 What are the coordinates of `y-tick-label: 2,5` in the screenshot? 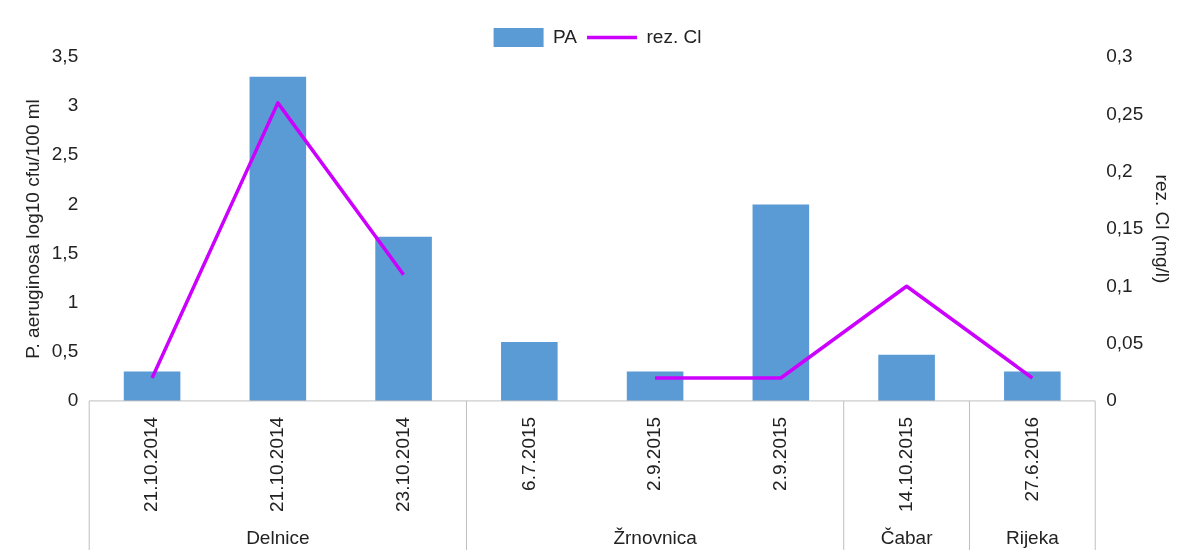 It's located at (65, 154).